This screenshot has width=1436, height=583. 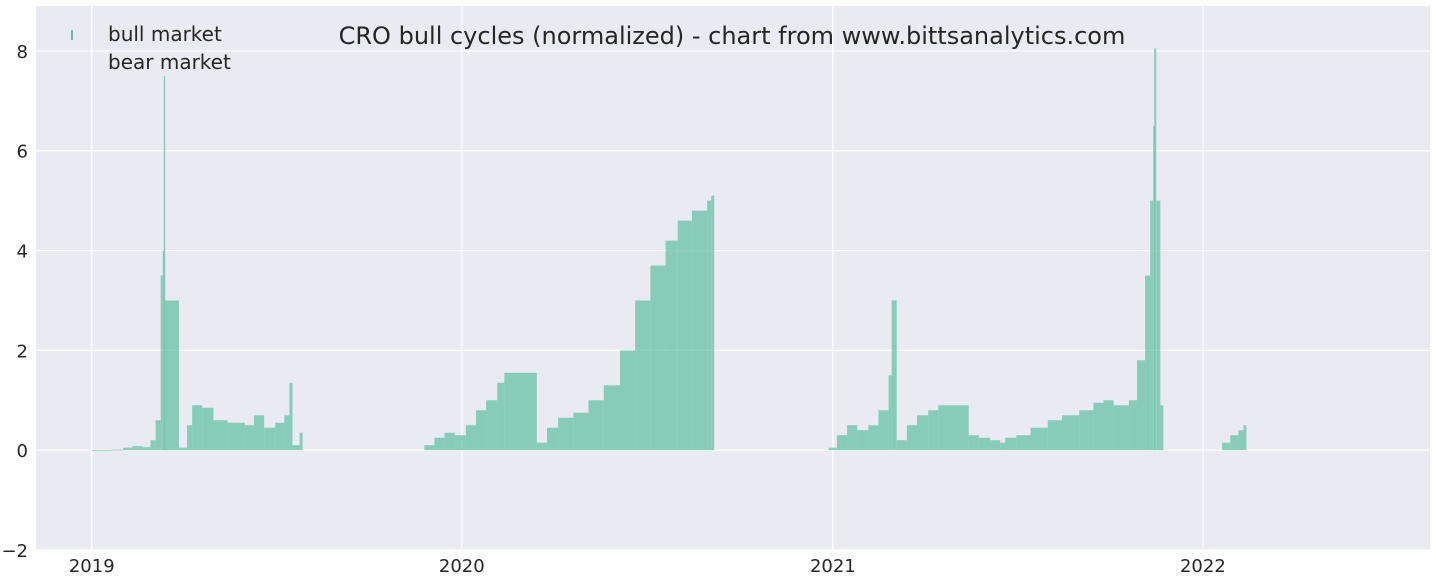 I want to click on y-tick-label: 8, so click(x=22, y=52).